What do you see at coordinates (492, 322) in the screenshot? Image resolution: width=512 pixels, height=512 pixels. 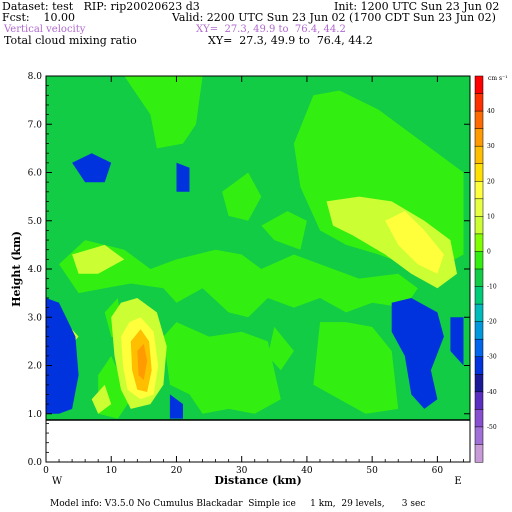 I see `colorbar-label: -20` at bounding box center [492, 322].